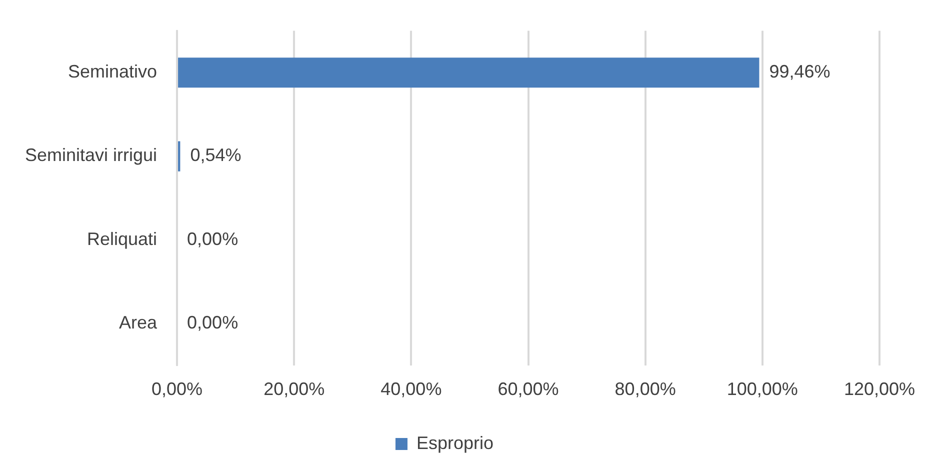 This screenshot has width=929, height=463. What do you see at coordinates (455, 442) in the screenshot?
I see `legend-label: Esproprio` at bounding box center [455, 442].